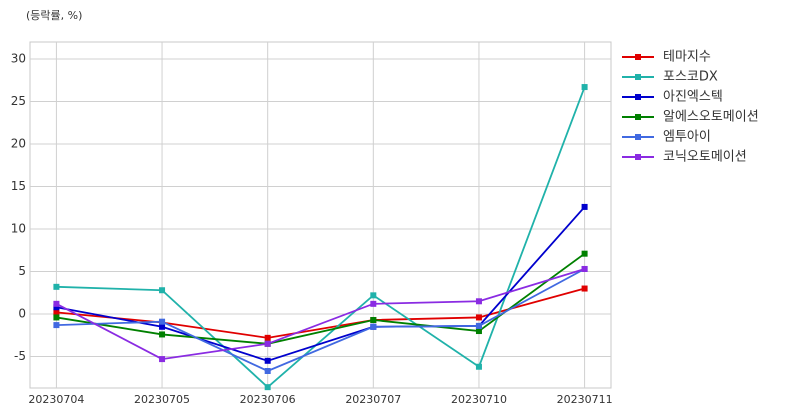  I want to click on y-tick-label: 20, so click(18, 144).